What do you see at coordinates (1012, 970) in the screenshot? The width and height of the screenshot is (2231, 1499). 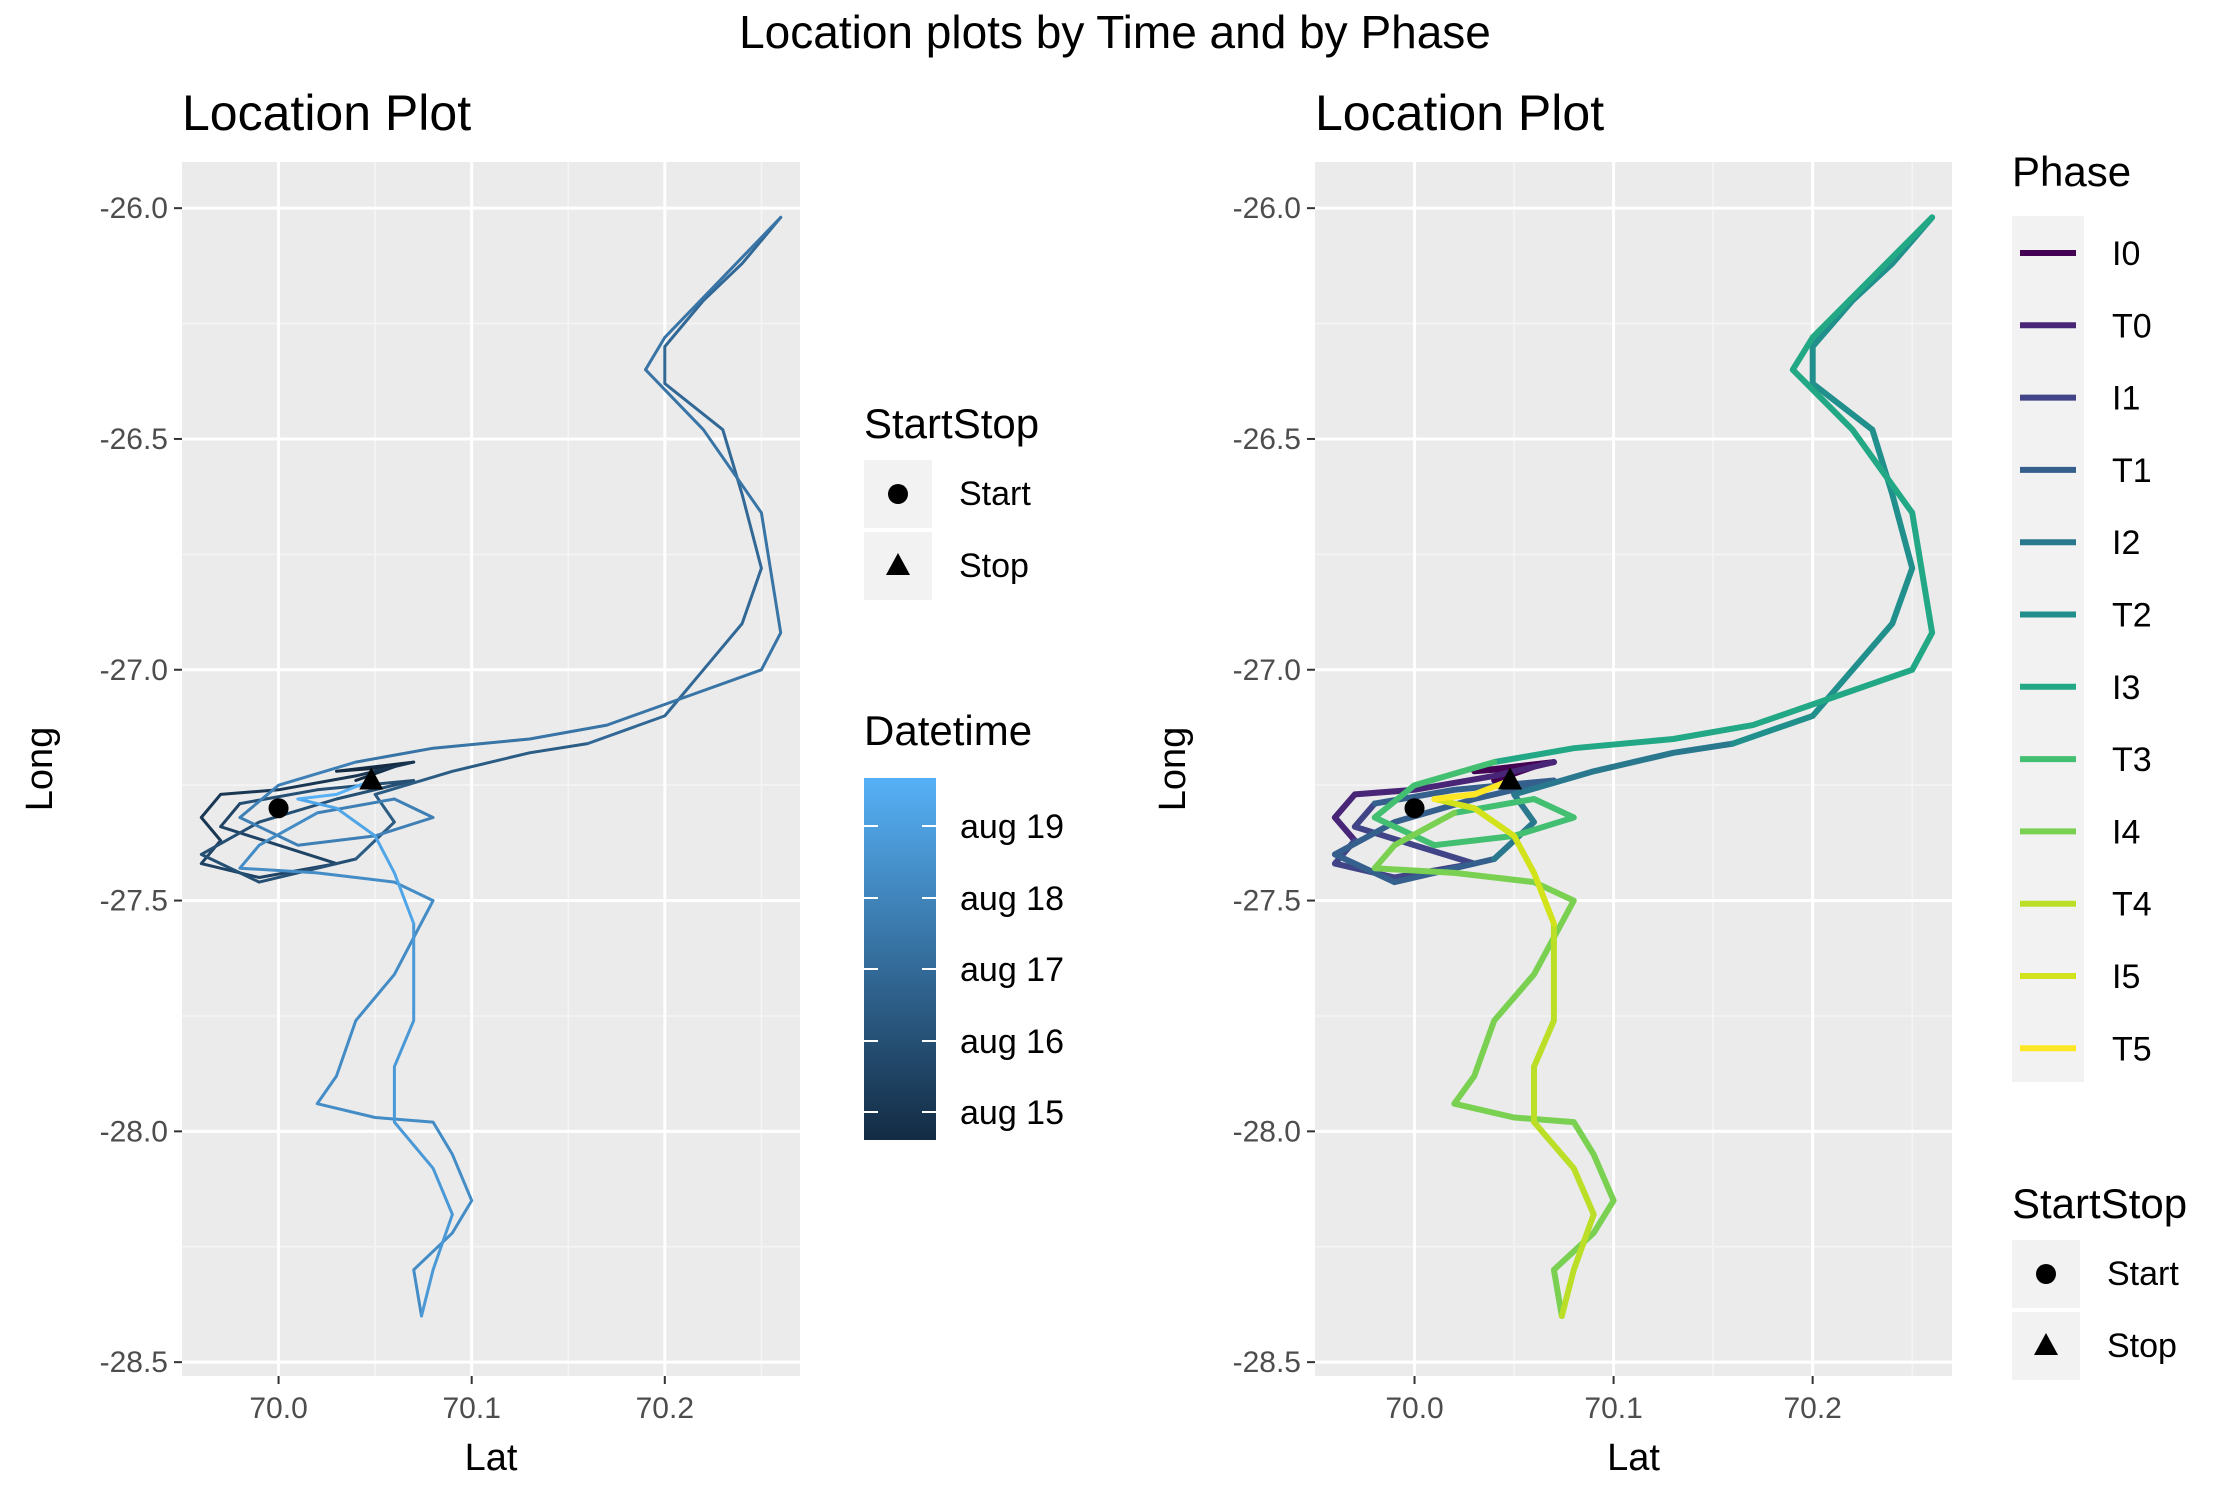 I see `colorbar-label: aug 17` at bounding box center [1012, 970].